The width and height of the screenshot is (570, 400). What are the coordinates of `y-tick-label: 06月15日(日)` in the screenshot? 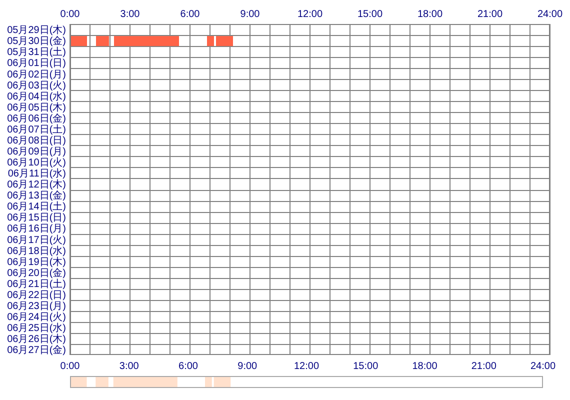 It's located at (36, 218).